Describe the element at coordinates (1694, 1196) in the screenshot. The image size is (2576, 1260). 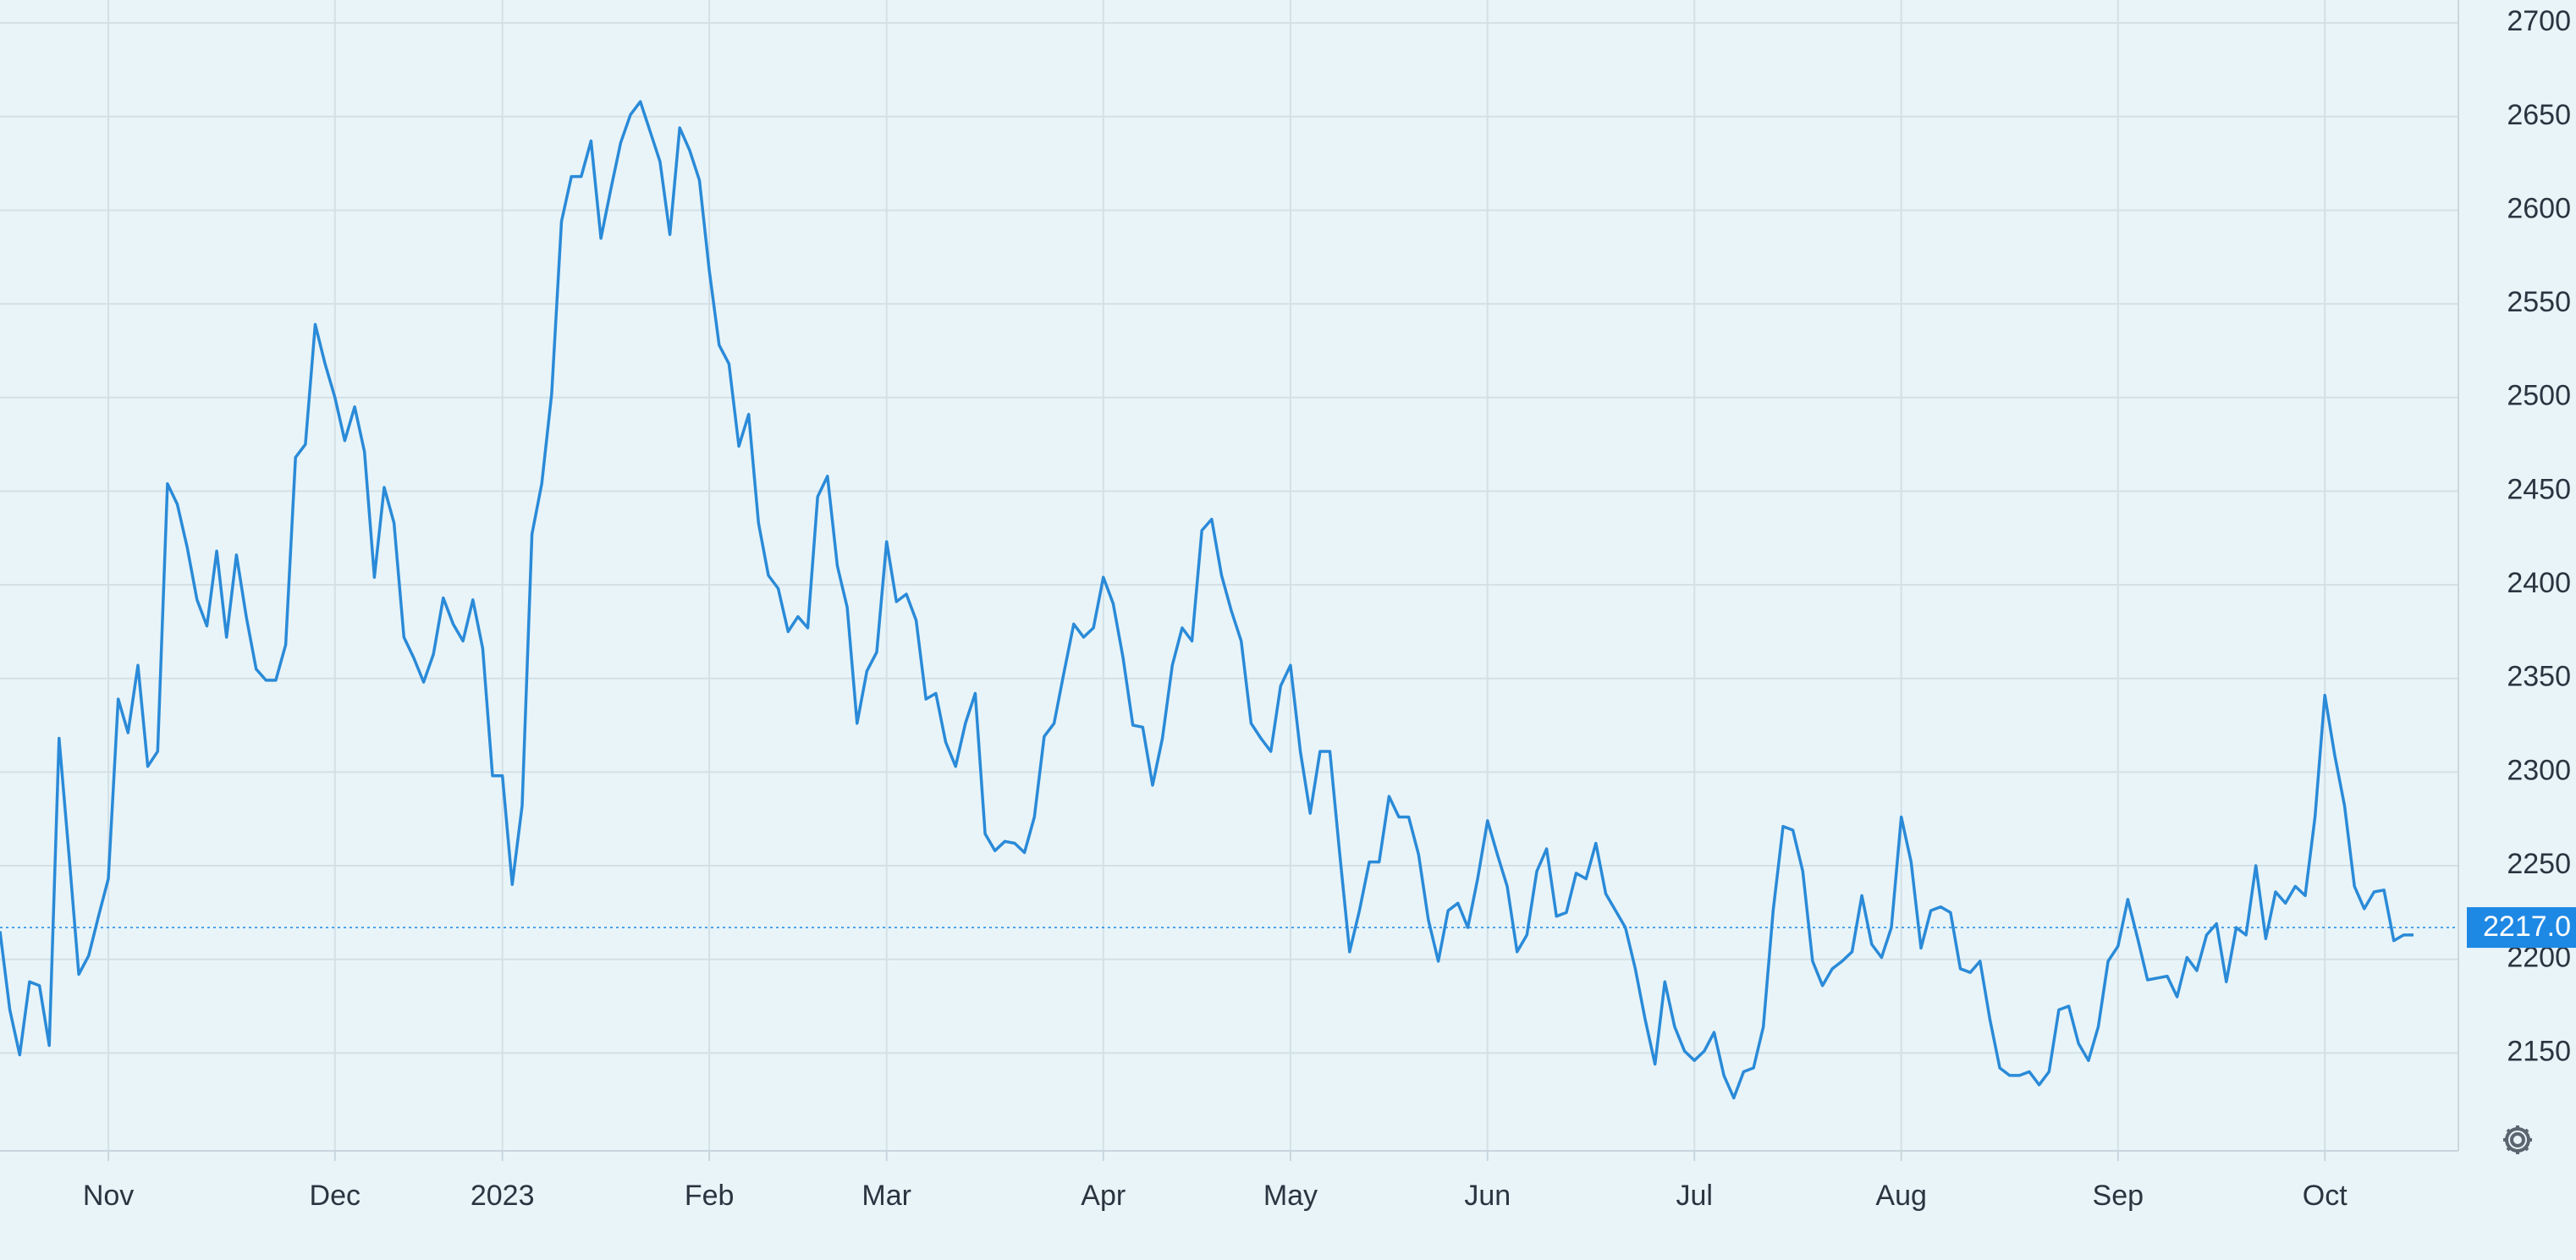
I see `x-tick-label: Jul` at that location.